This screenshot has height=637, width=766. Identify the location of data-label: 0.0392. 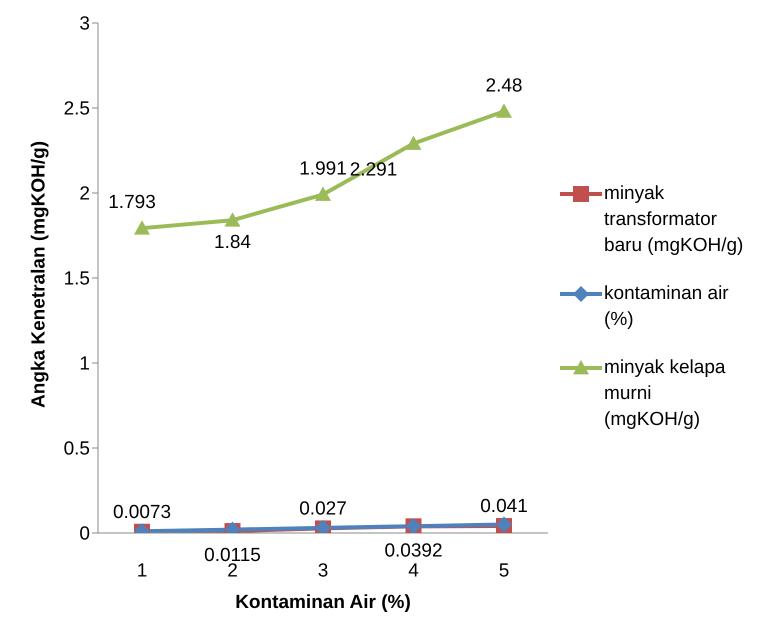
(413, 551).